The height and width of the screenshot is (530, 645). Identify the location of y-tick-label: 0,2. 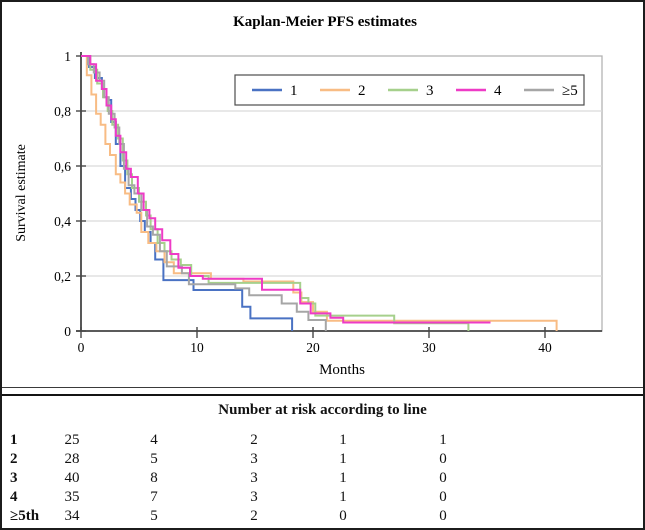
(62, 276).